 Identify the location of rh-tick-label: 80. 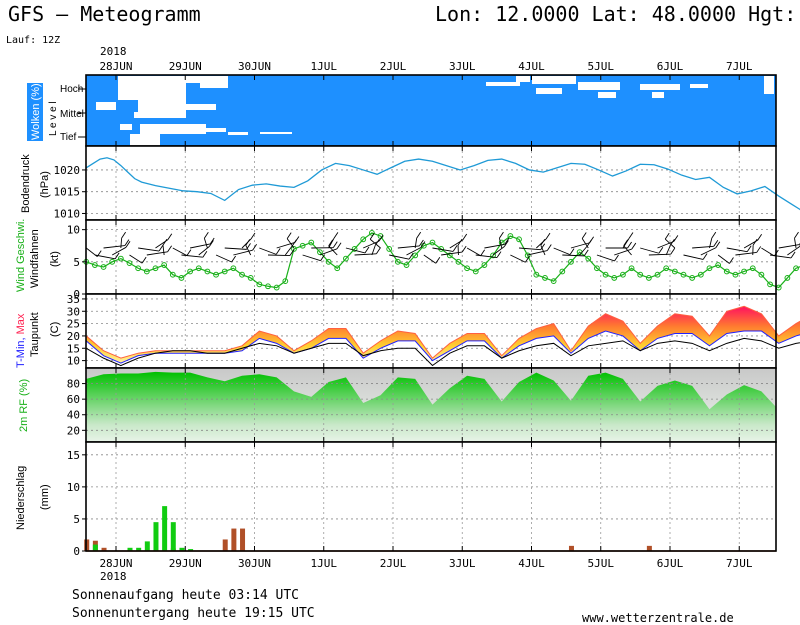
(73, 384).